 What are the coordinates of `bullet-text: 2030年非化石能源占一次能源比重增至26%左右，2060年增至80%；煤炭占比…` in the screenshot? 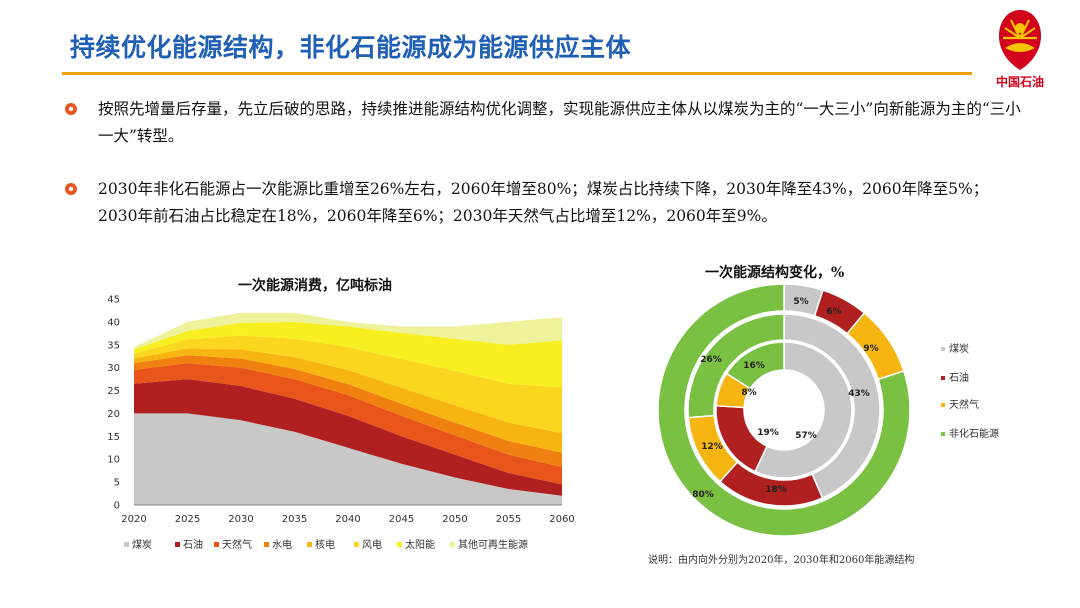 It's located at (543, 202).